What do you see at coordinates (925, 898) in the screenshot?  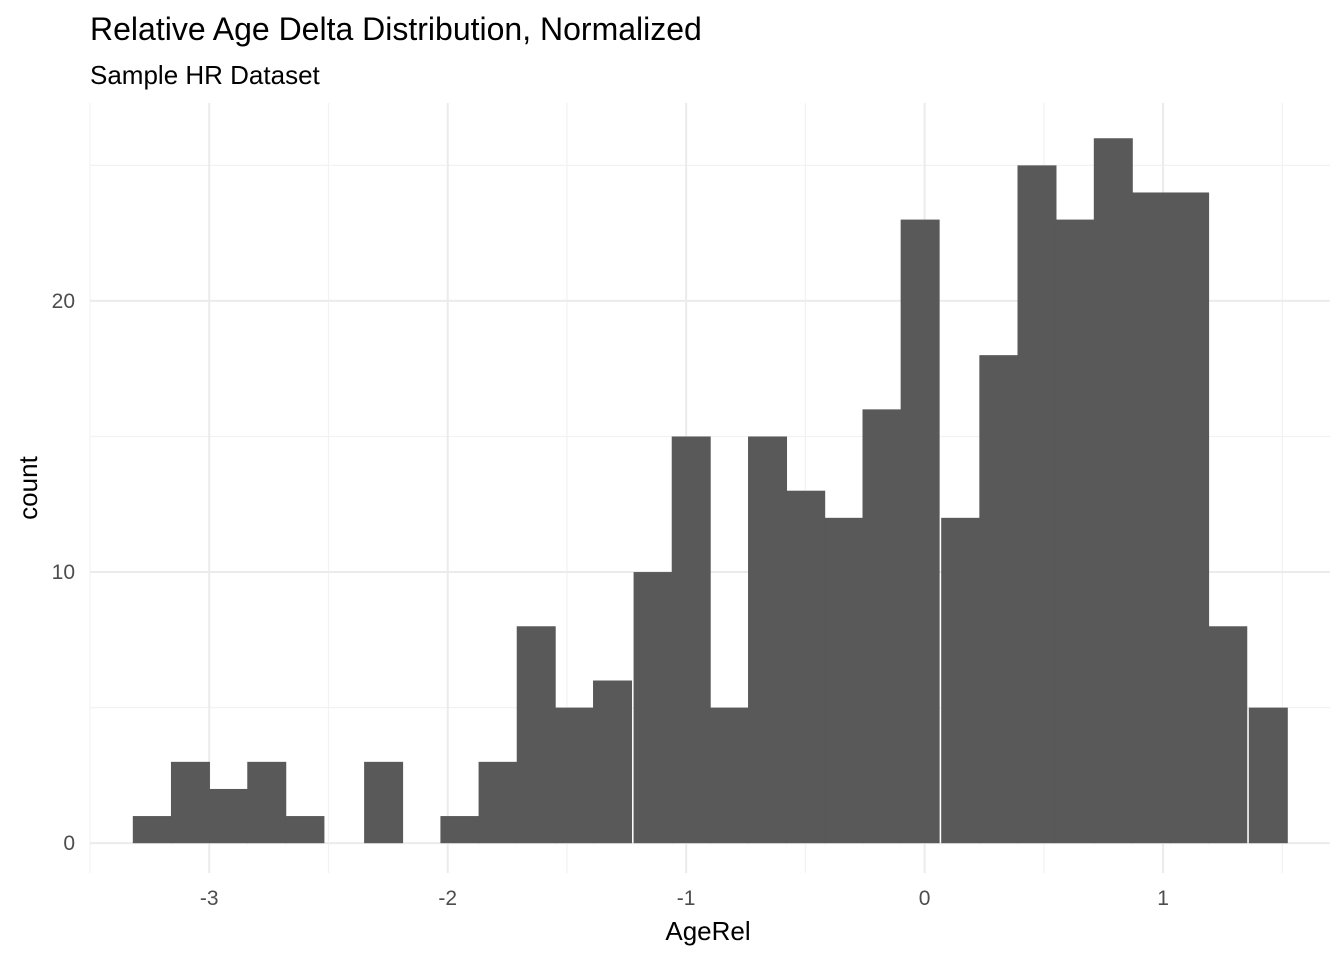 I see `x-tick-label: 0` at bounding box center [925, 898].